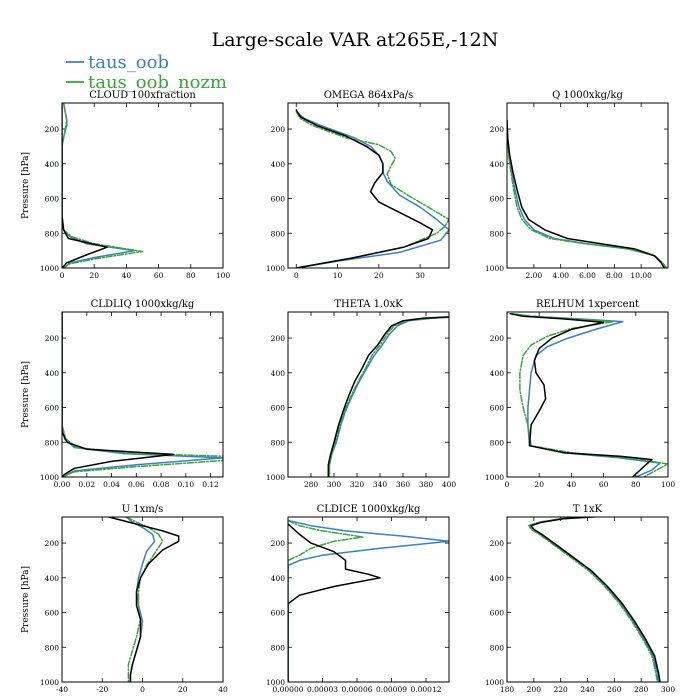  I want to click on panel-1: OMEGA 864xPa/s 200 400 600 800 1000 0 10 20 30, so click(358, 185).